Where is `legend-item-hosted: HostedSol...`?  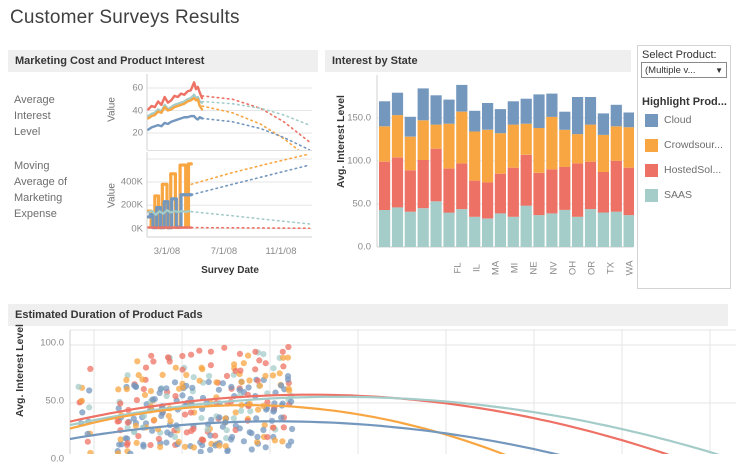 legend-item-hosted: HostedSol... is located at coordinates (683, 170).